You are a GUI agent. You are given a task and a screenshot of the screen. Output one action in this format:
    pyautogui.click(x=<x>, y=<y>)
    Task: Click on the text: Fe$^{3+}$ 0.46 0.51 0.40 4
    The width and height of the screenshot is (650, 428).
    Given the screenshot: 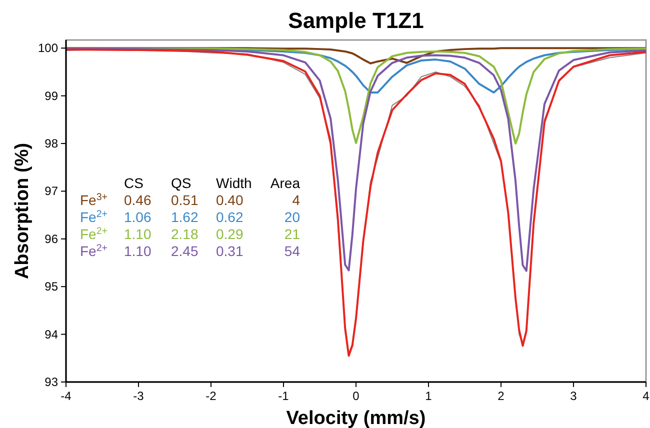 What is the action you would take?
    pyautogui.click(x=190, y=200)
    